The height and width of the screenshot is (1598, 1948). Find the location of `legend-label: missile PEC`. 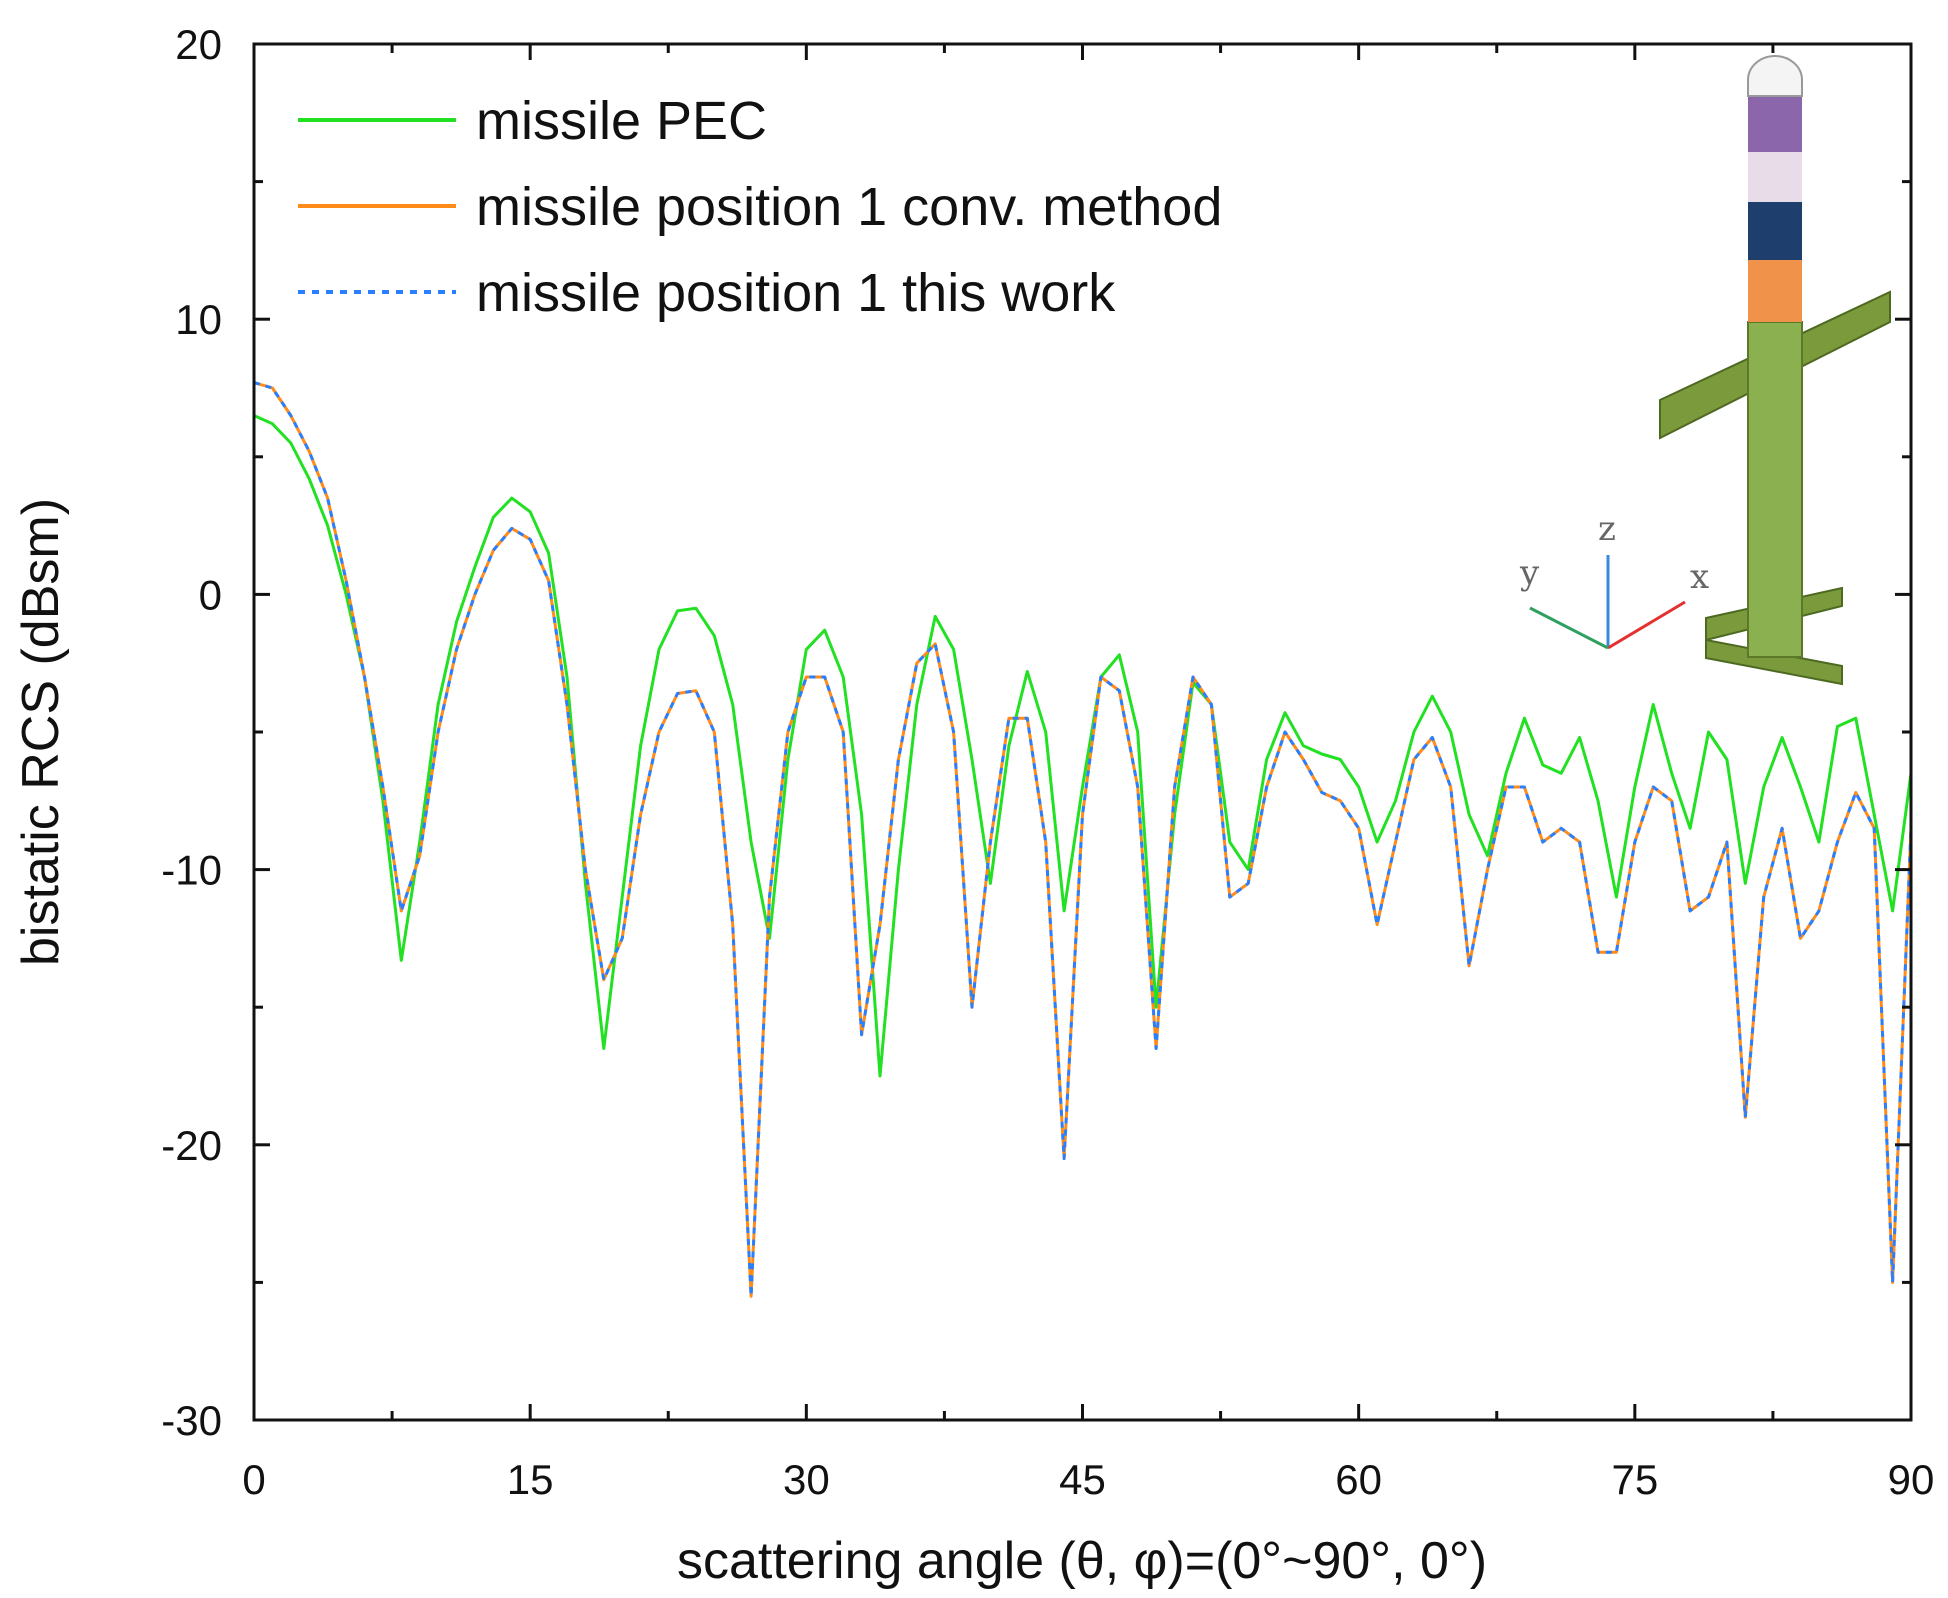

legend-label: missile PEC is located at coordinates (621, 121).